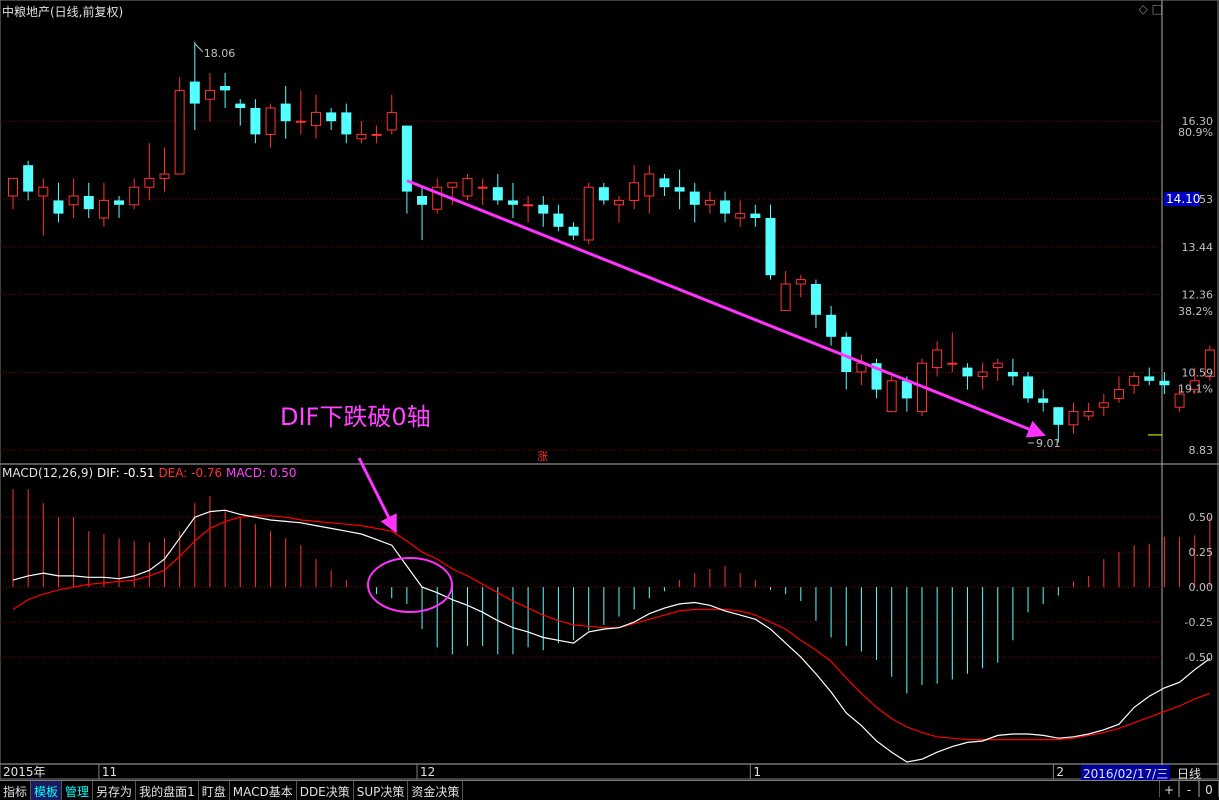 The width and height of the screenshot is (1219, 800). I want to click on price-tick-label: 13.44, so click(1198, 247).